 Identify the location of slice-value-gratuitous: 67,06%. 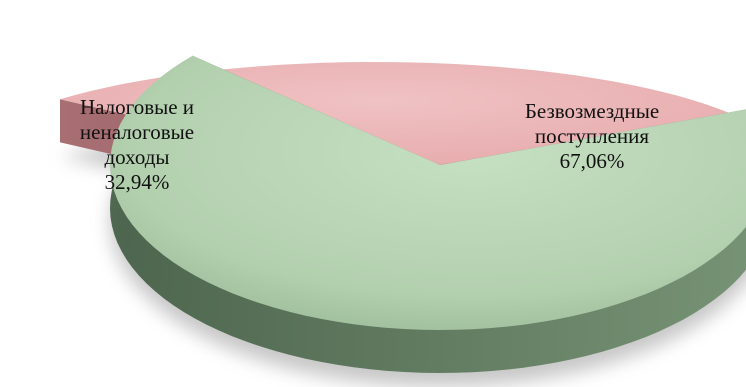
(592, 161).